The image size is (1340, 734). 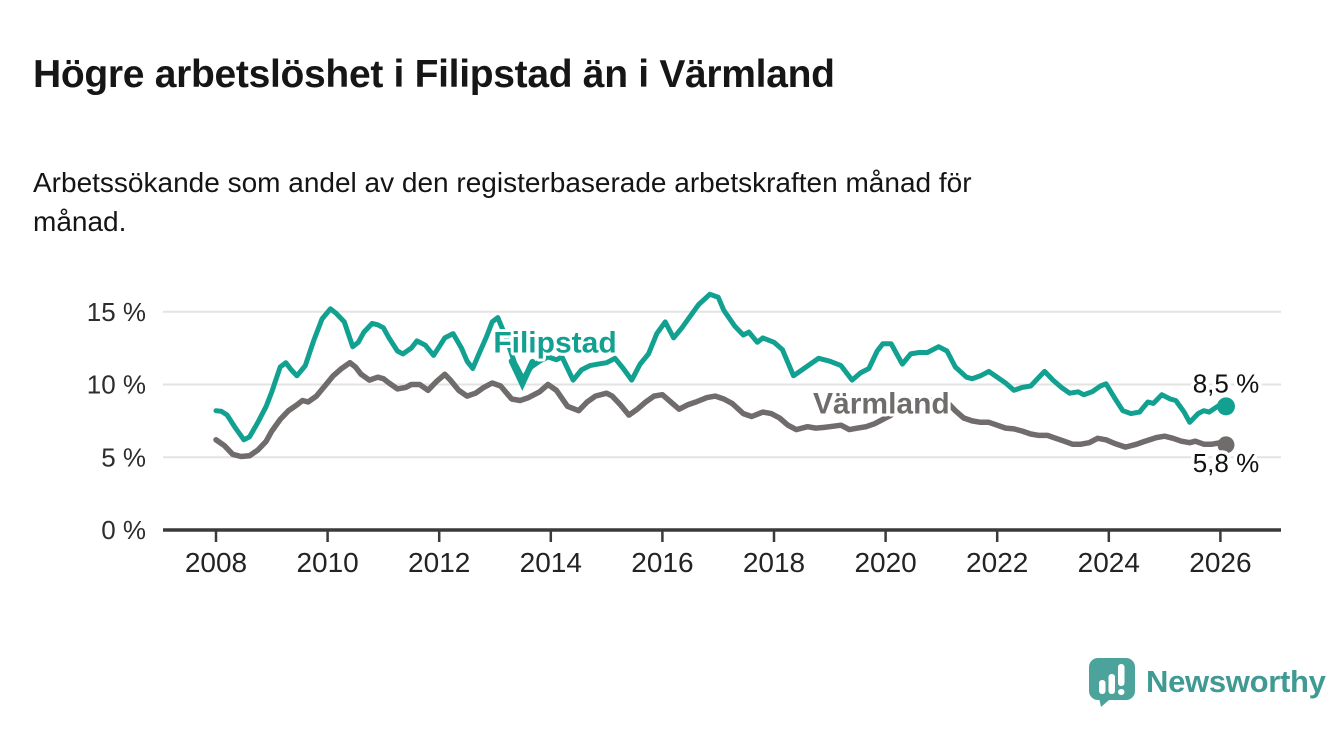 I want to click on end-value-label-varmland: 5,8 %, so click(x=1226, y=463).